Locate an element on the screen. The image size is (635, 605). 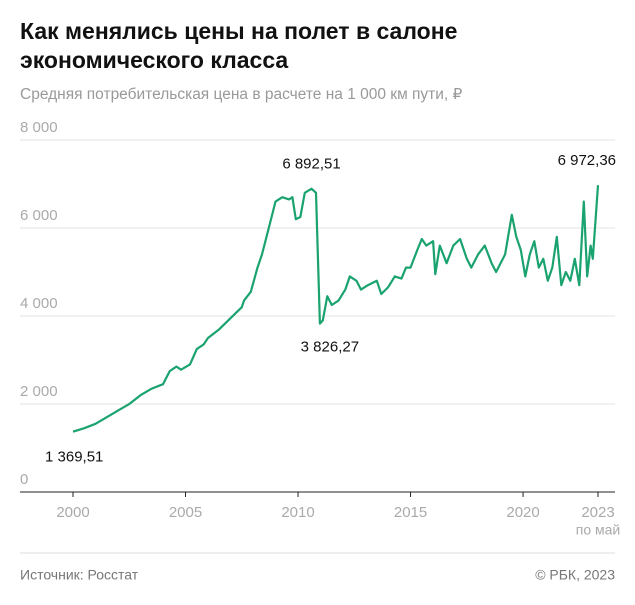
x-note: по май is located at coordinates (598, 530).